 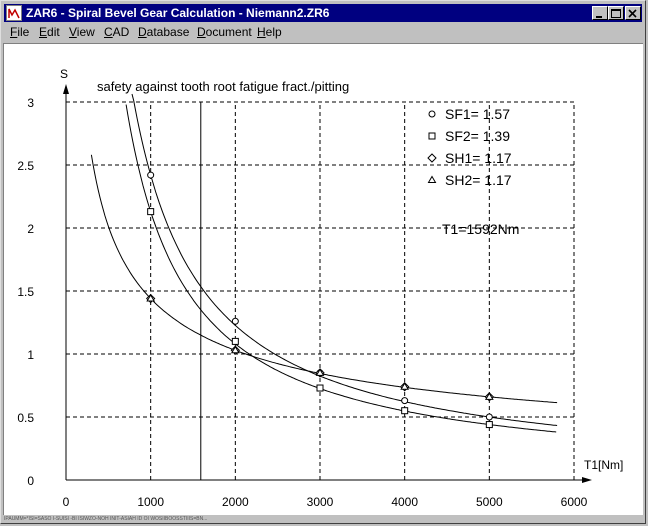 What do you see at coordinates (30, 355) in the screenshot?
I see `y-tick-label: 1` at bounding box center [30, 355].